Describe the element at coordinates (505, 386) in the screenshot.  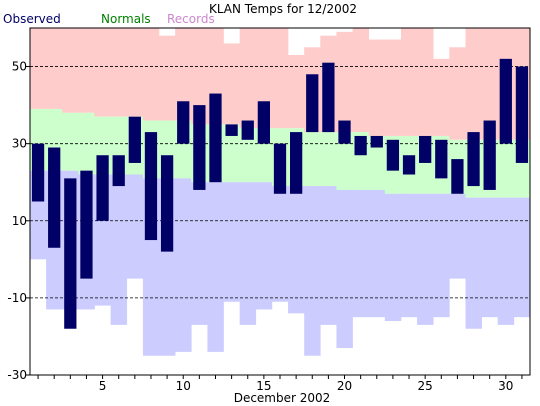
I see `x-tick-label: 30` at that location.